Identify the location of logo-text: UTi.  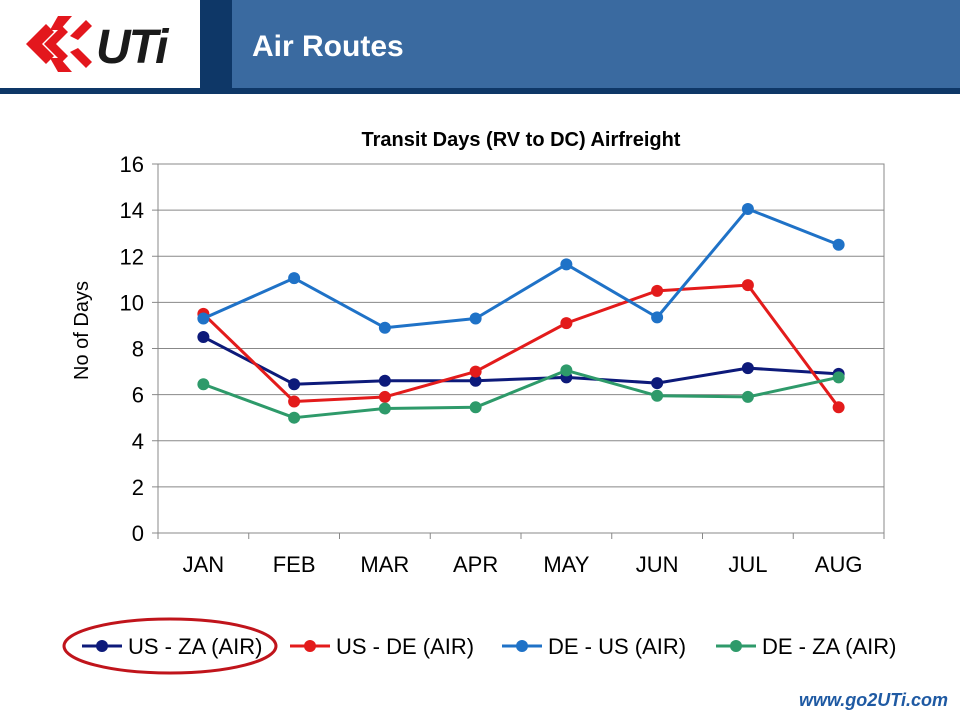
(132, 47).